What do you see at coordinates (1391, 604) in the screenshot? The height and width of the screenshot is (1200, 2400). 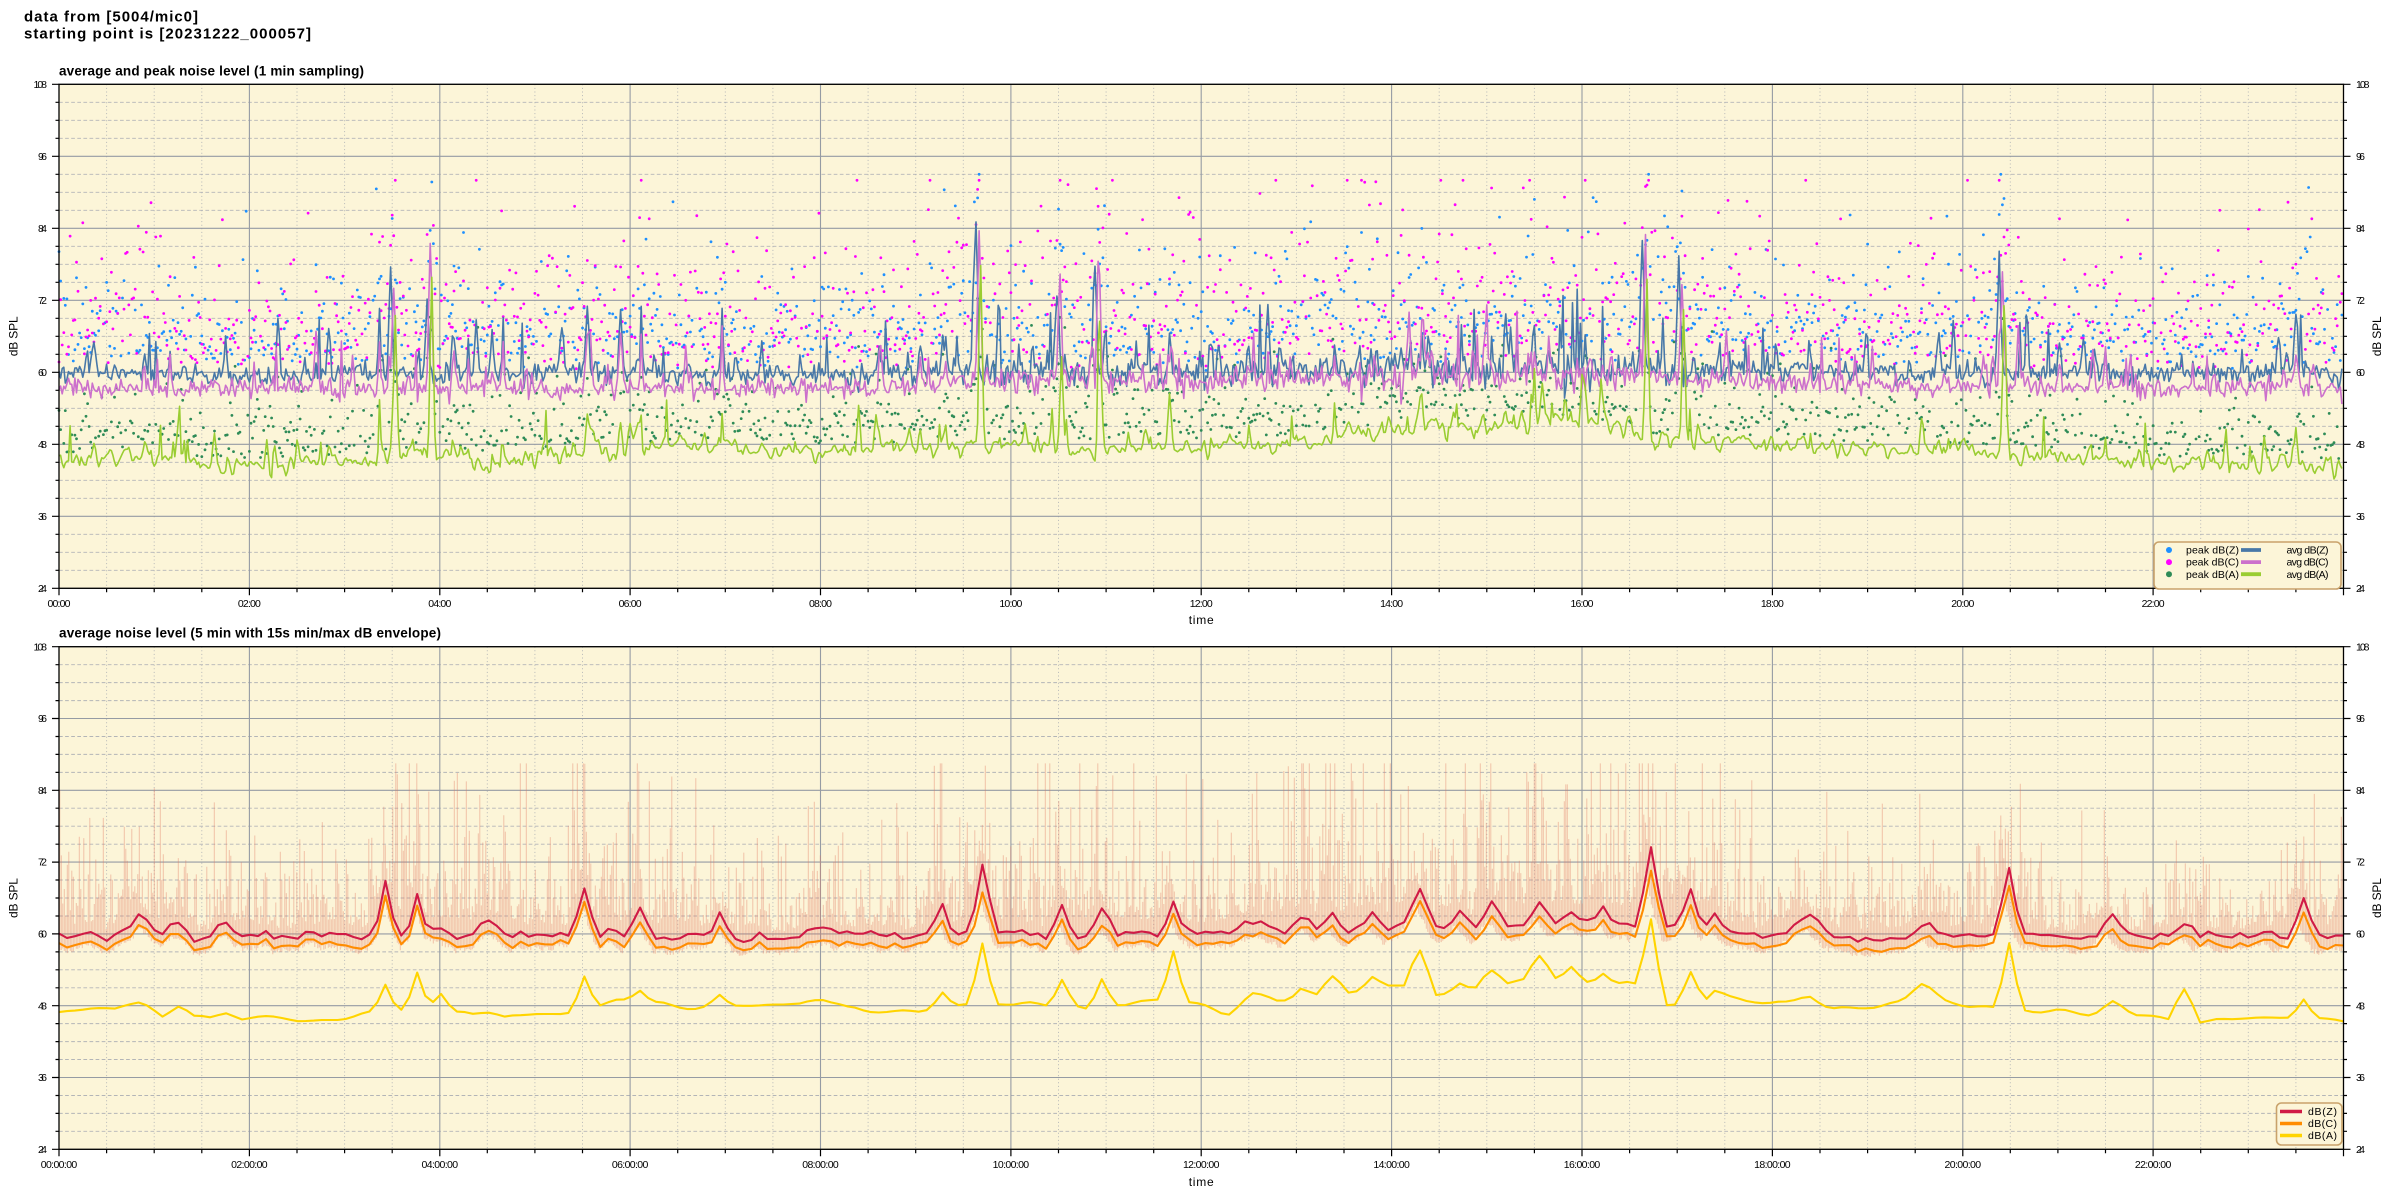 I see `svg-text: 14:00` at bounding box center [1391, 604].